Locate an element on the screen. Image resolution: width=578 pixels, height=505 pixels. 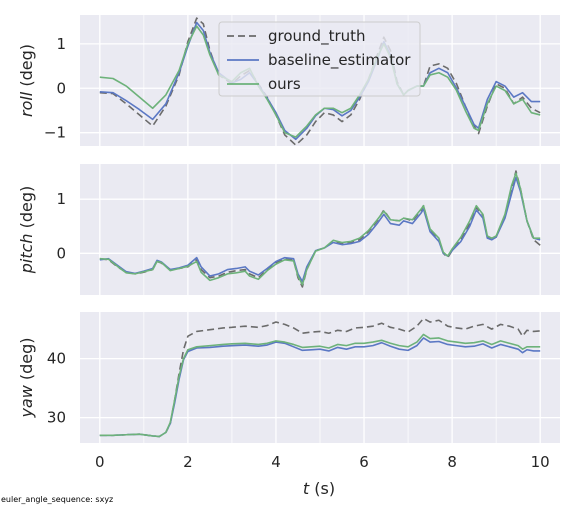
legend-label-ground-truth: ground_truth is located at coordinates (317, 36).